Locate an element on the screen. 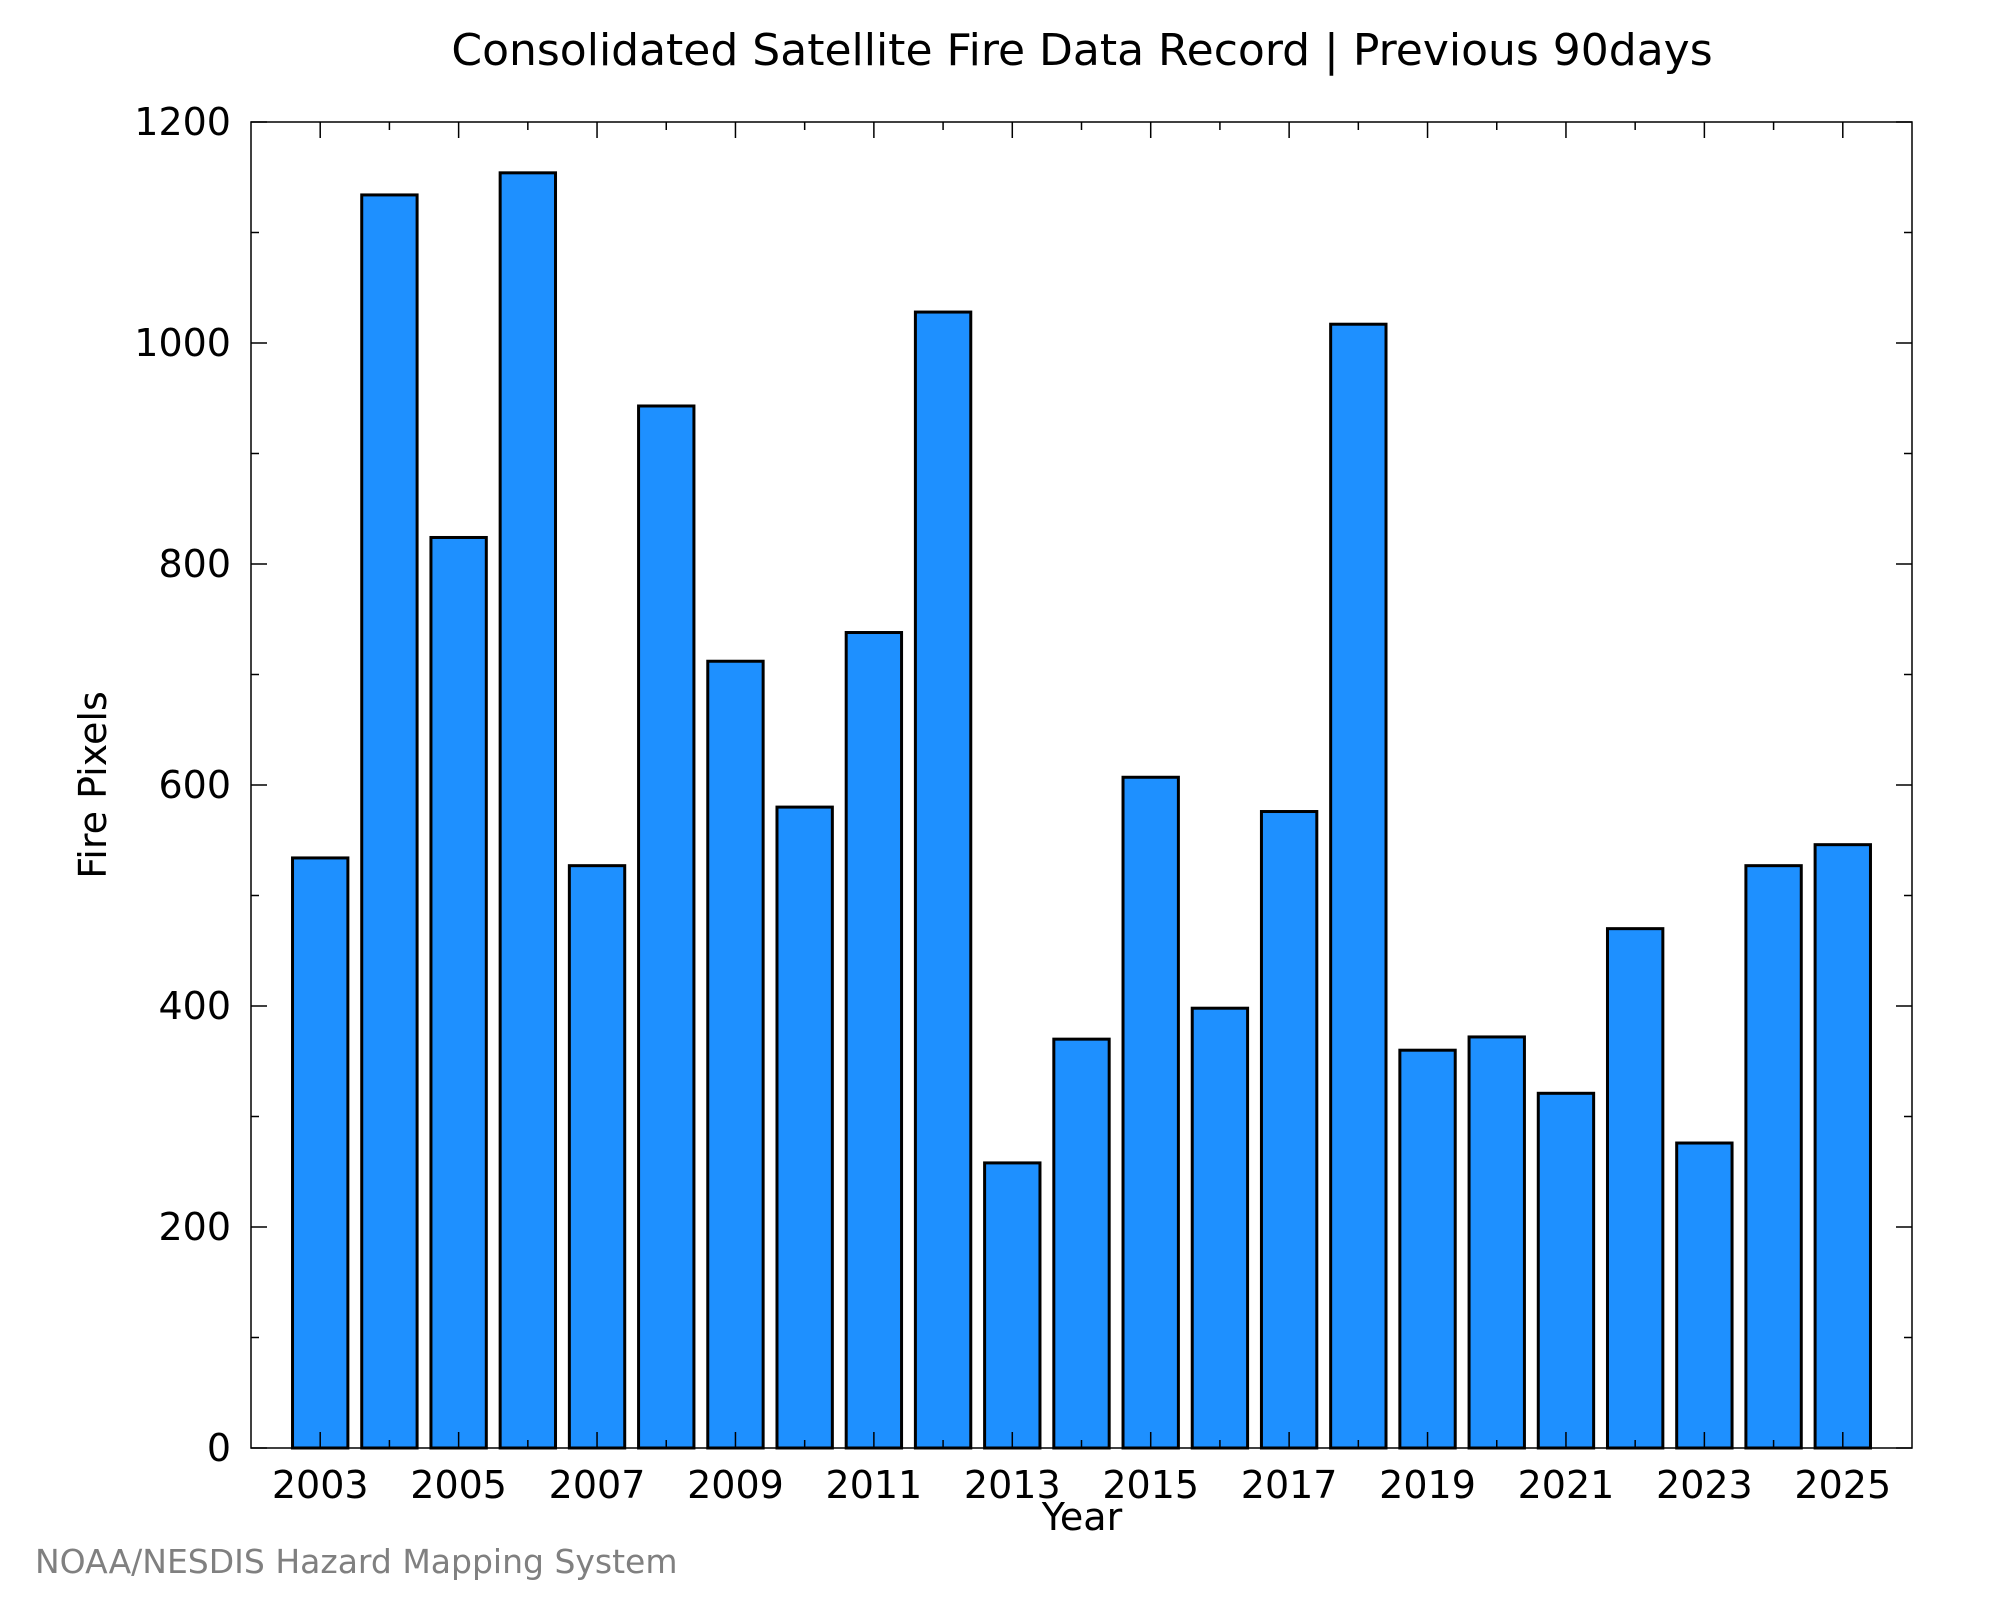  y-tick-label: 1200 is located at coordinates (182, 122).